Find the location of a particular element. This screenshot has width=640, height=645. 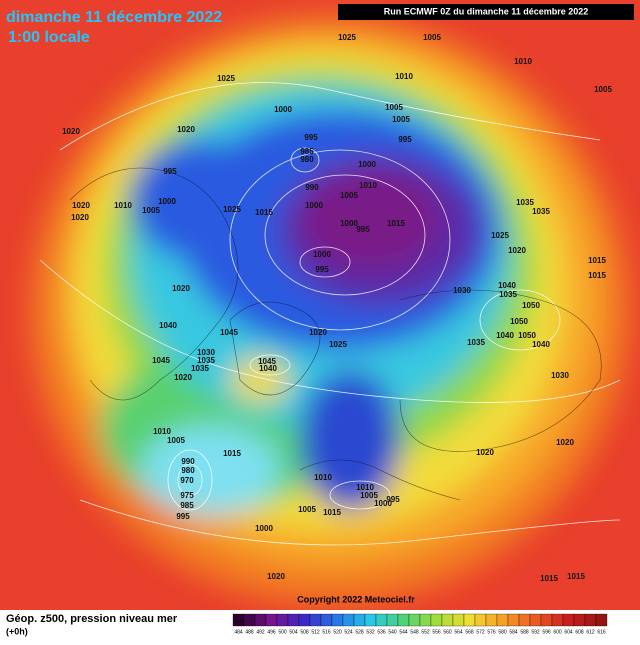

scale-label: 492 is located at coordinates (260, 632).